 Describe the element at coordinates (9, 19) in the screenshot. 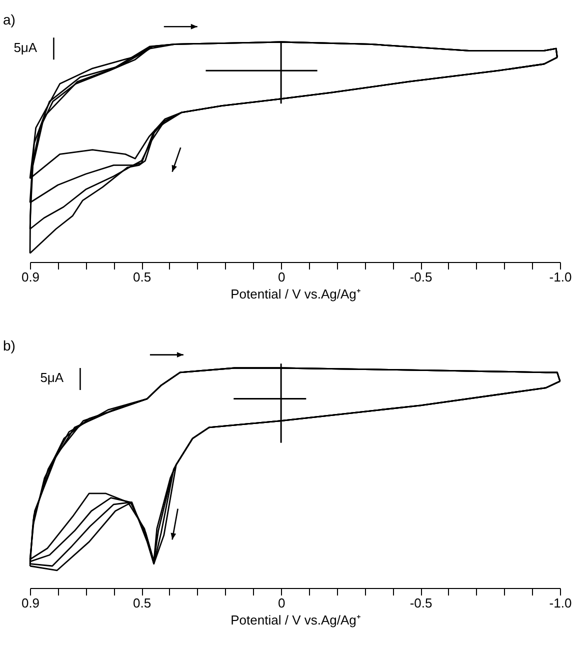

I see `chart-title: a)` at that location.